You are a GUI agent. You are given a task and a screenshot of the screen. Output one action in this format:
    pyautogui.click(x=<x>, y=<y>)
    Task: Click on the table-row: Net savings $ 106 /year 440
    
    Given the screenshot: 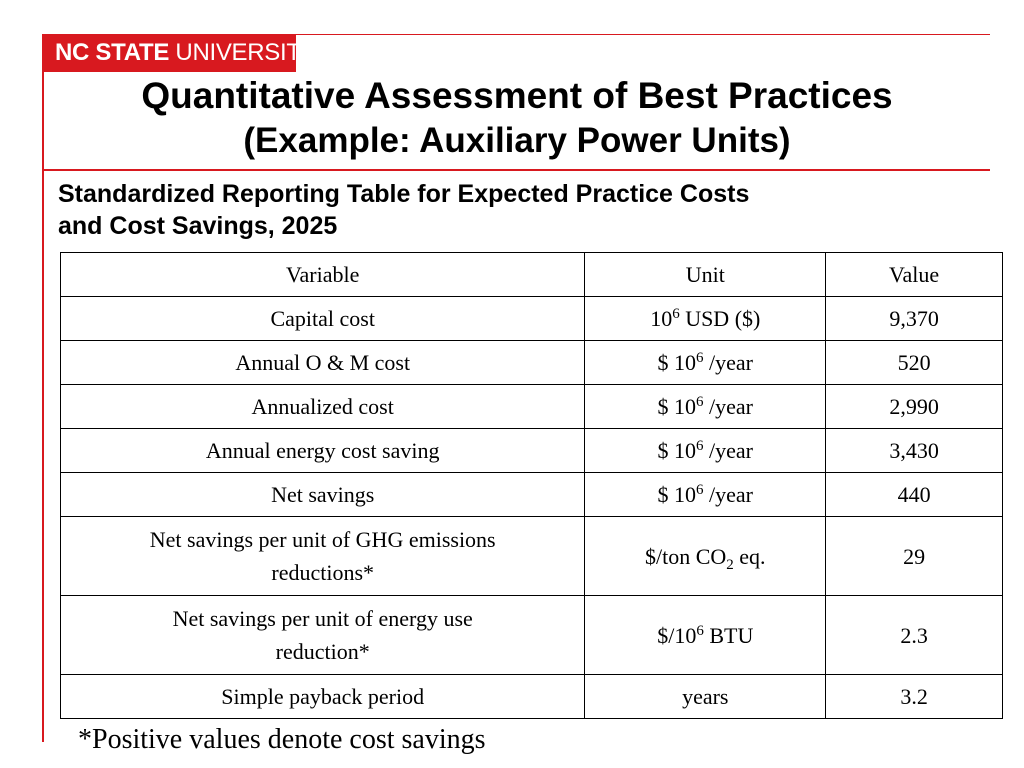 What is the action you would take?
    pyautogui.click(x=531, y=494)
    